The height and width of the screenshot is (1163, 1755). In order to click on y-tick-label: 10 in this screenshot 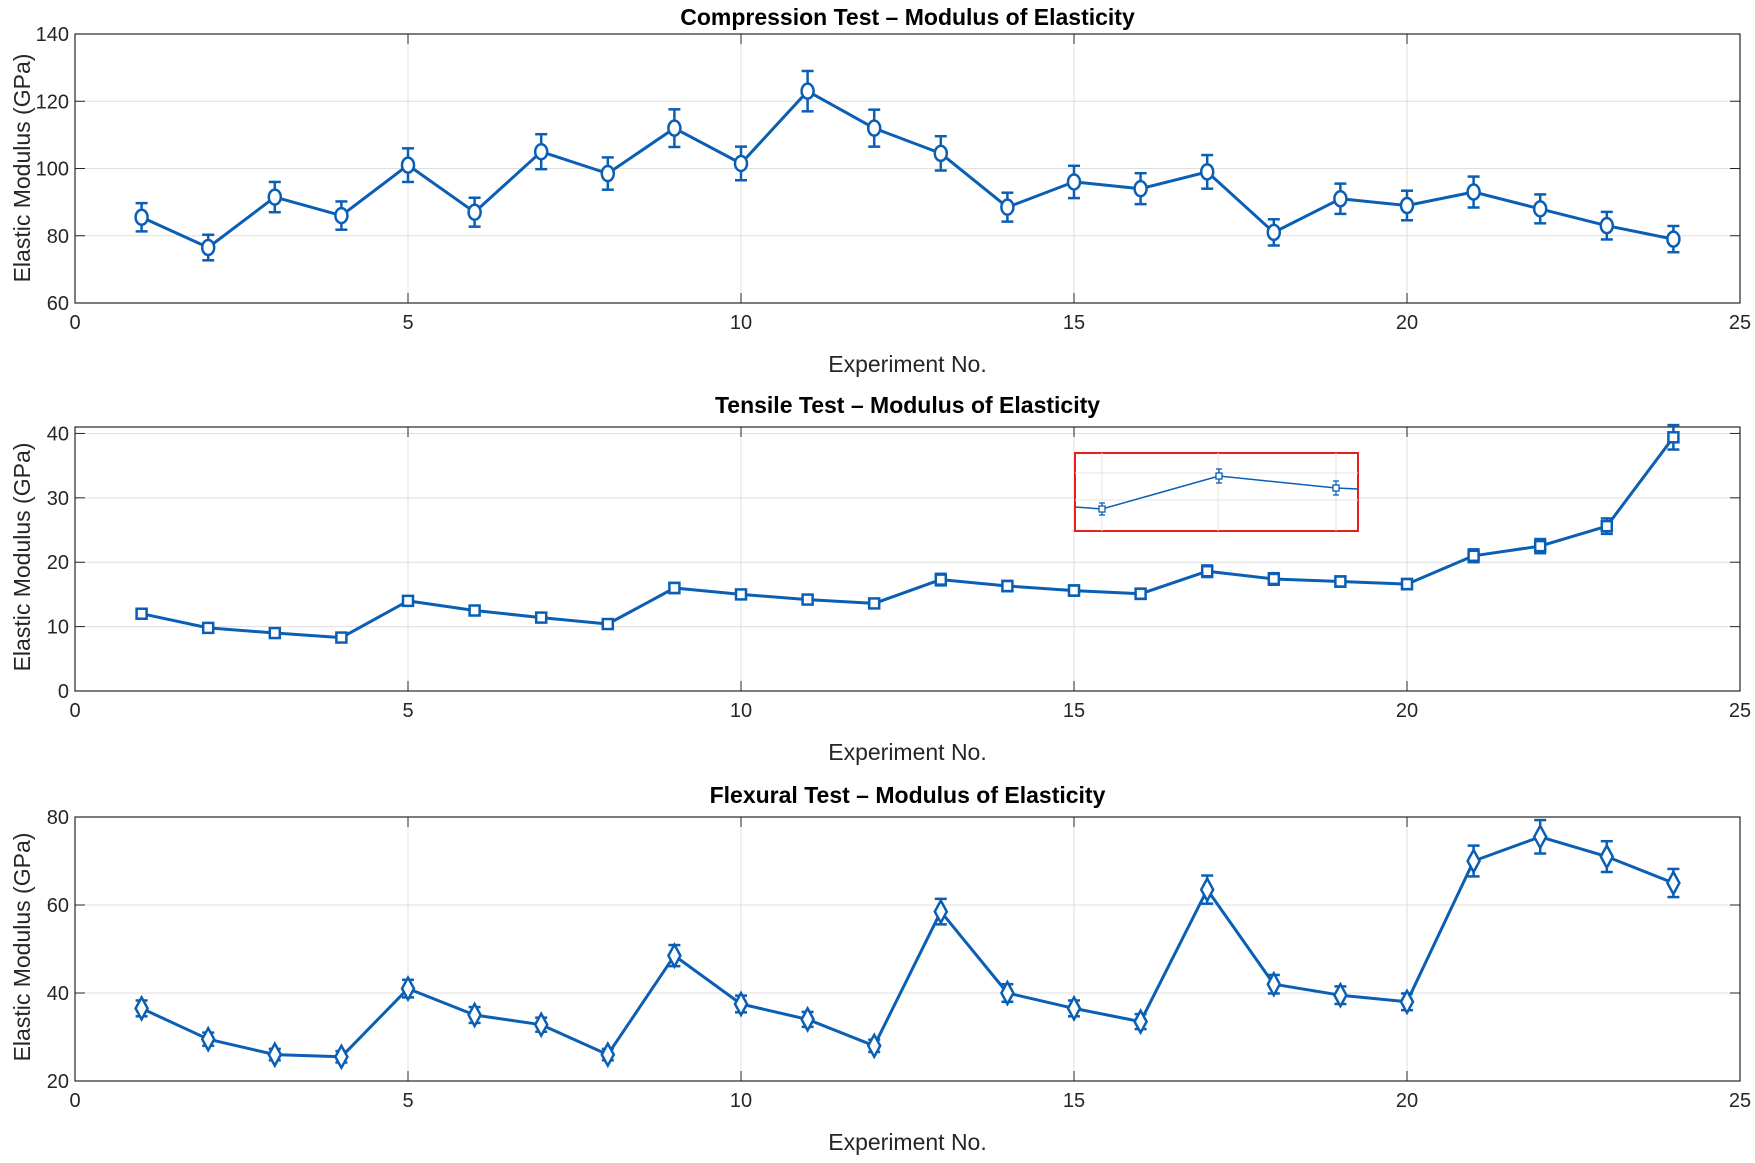, I will do `click(58, 628)`.